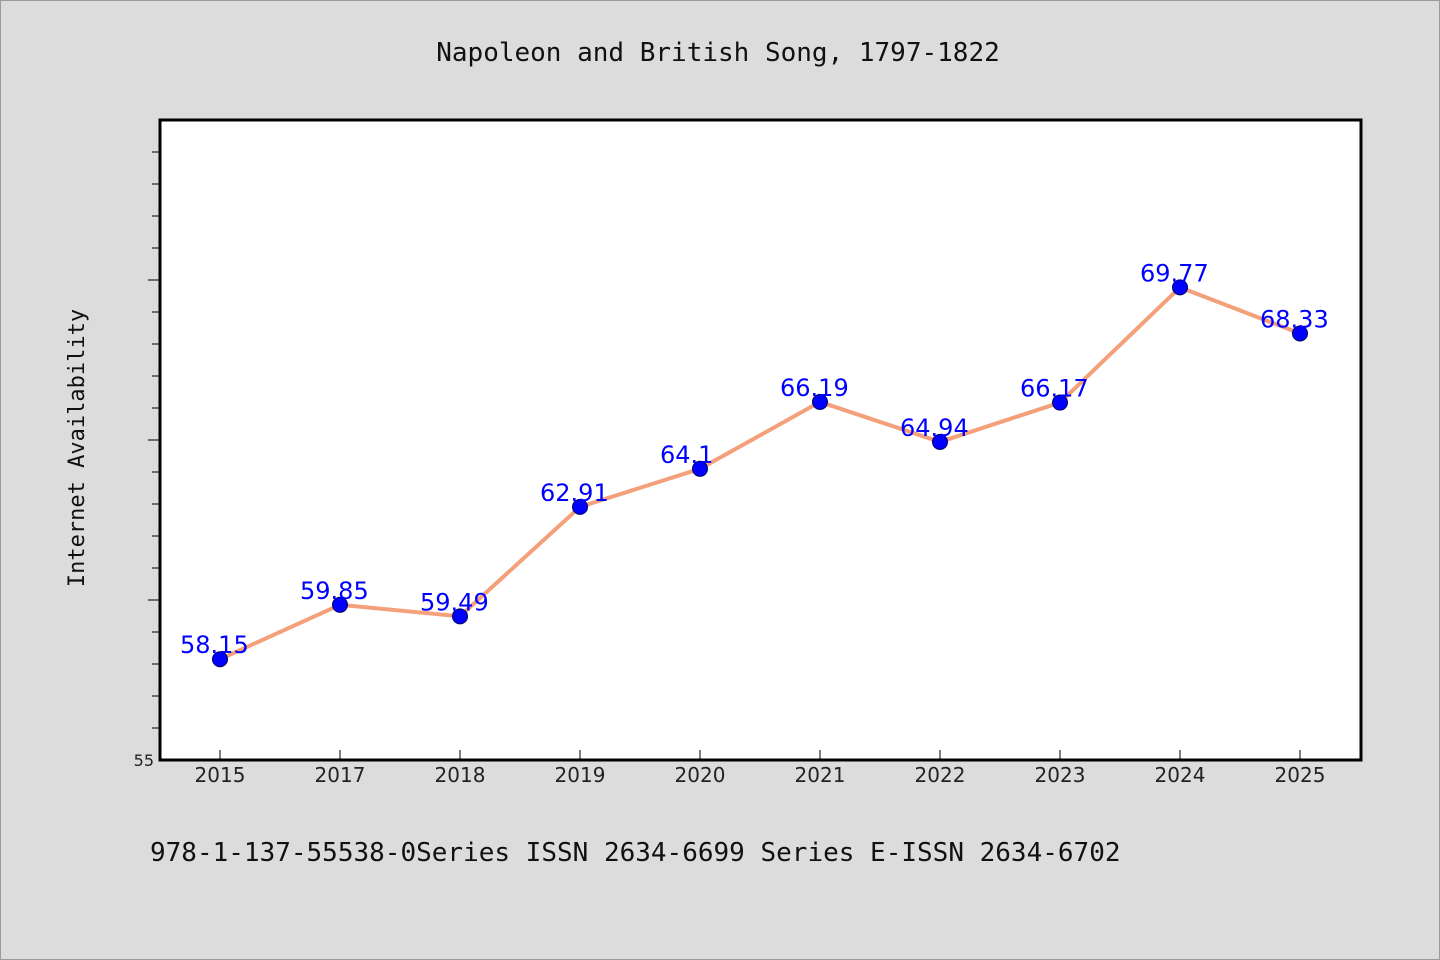 The width and height of the screenshot is (1440, 960). Describe the element at coordinates (220, 775) in the screenshot. I see `x-tick-label: 2015` at that location.